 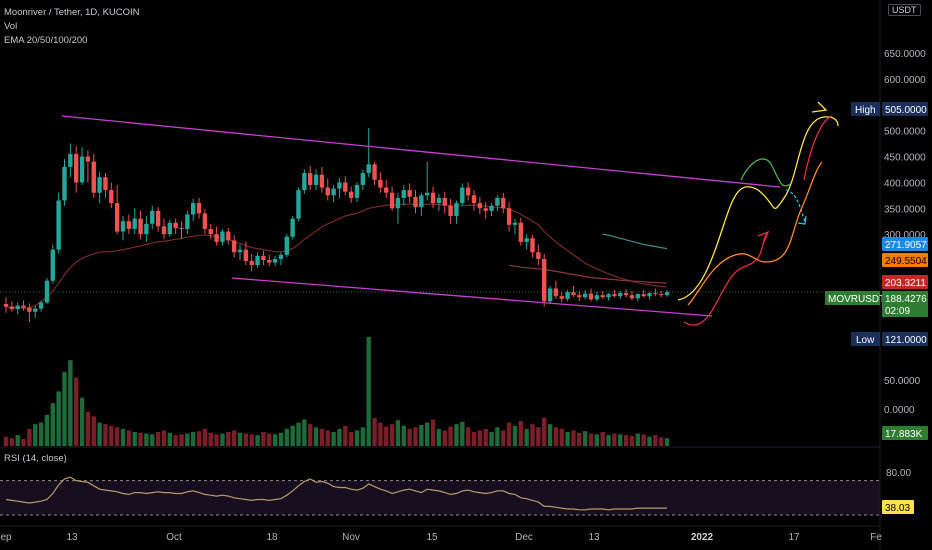 I want to click on volume-current-label-bg, so click(x=905, y=433).